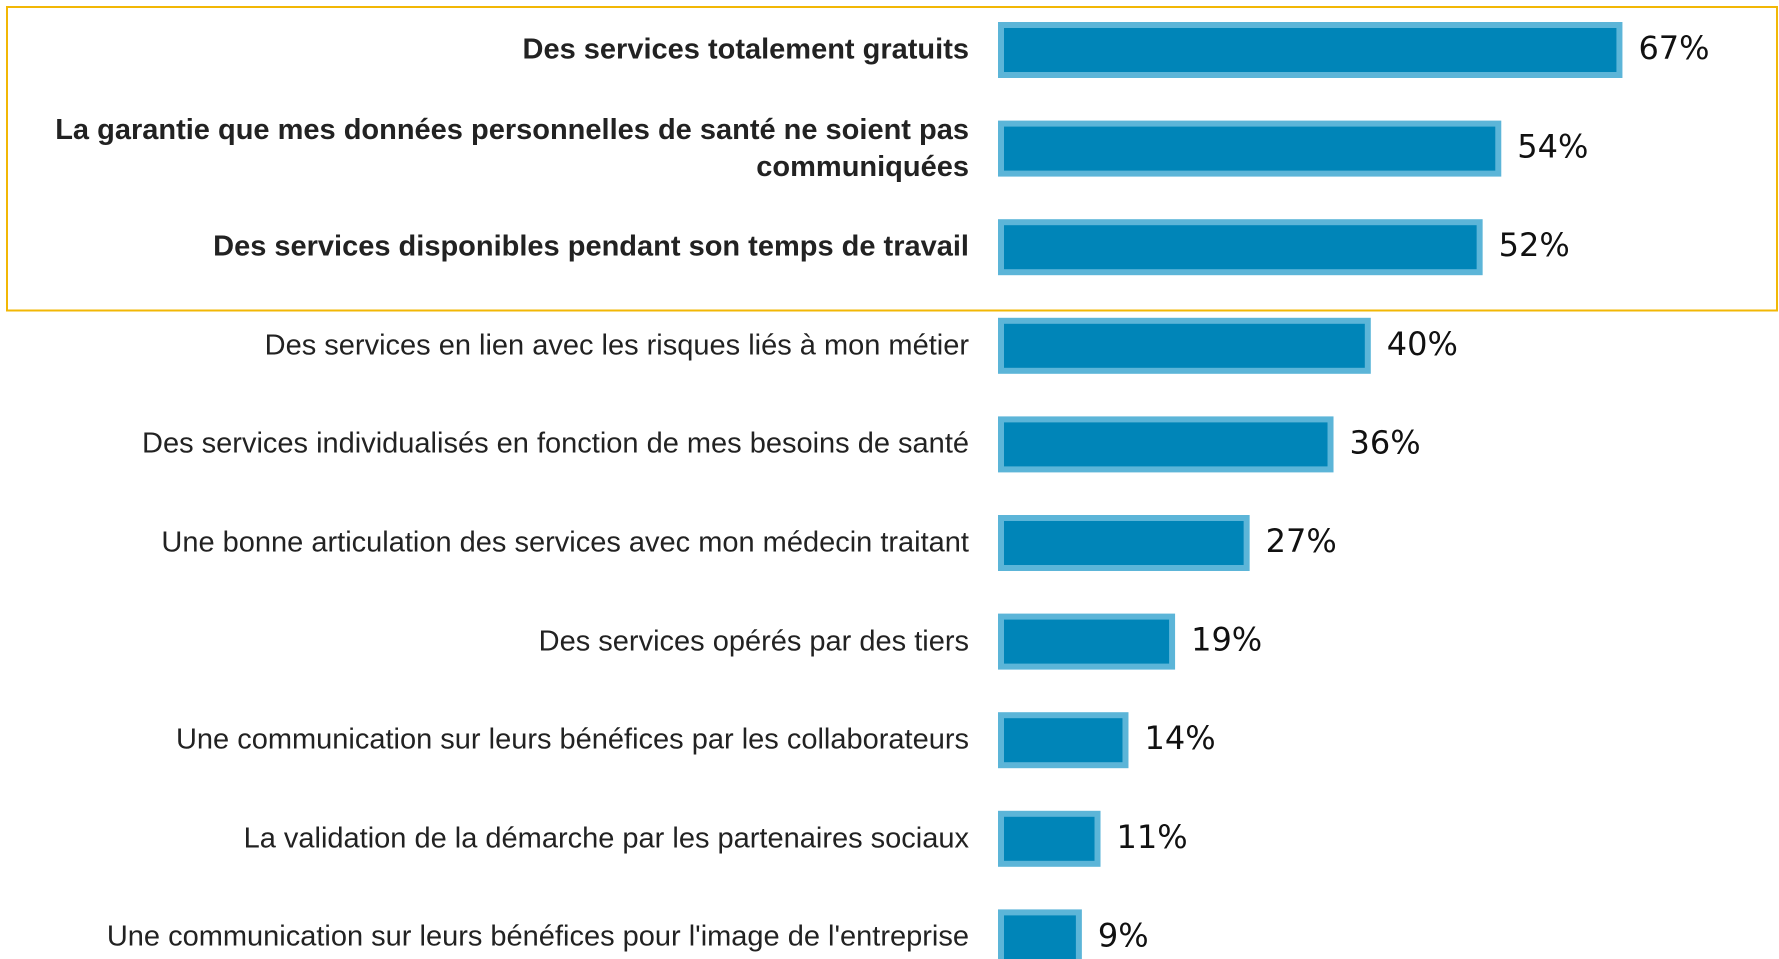  What do you see at coordinates (1534, 245) in the screenshot?
I see `value-label: 52%` at bounding box center [1534, 245].